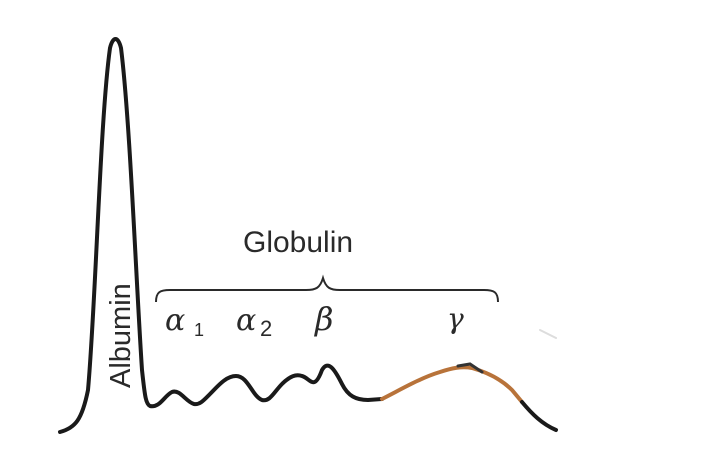  What do you see at coordinates (470, 368) in the screenshot?
I see `gamma-peak-mark` at bounding box center [470, 368].